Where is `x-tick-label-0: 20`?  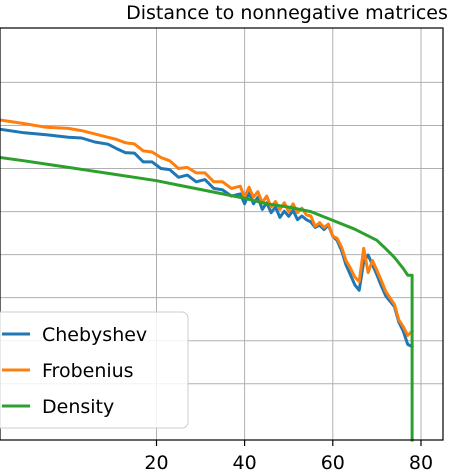 x-tick-label-0: 20 is located at coordinates (156, 463).